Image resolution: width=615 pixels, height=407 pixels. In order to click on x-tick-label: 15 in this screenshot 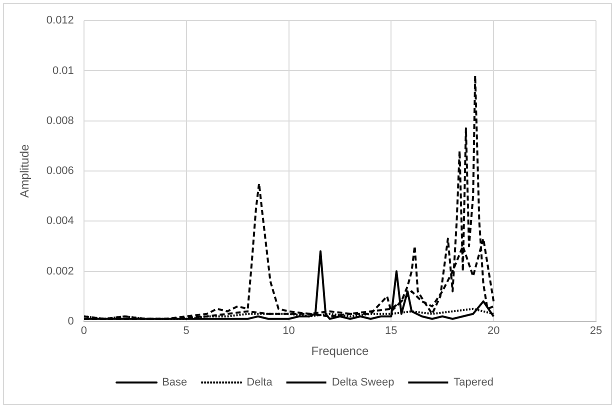, I will do `click(391, 331)`.